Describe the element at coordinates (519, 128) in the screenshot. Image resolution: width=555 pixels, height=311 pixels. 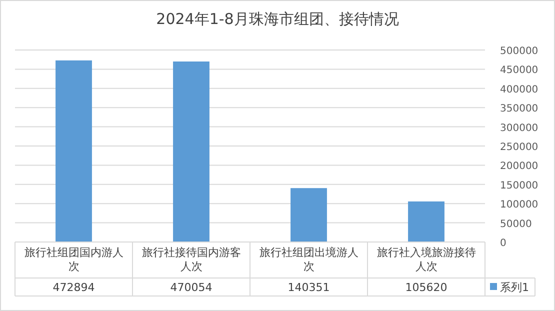
I see `y-tick-label: 300000` at that location.